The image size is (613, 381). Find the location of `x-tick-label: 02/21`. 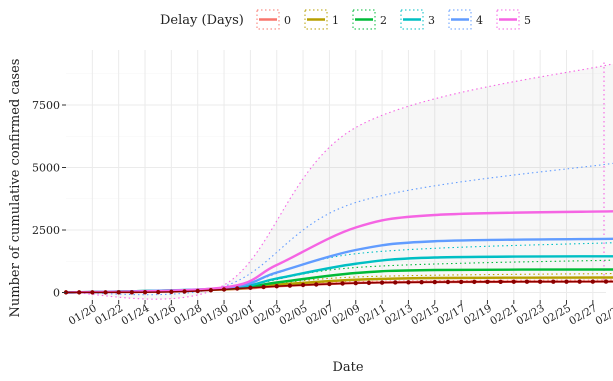

x-tick-label: 02/21 is located at coordinates (504, 315).